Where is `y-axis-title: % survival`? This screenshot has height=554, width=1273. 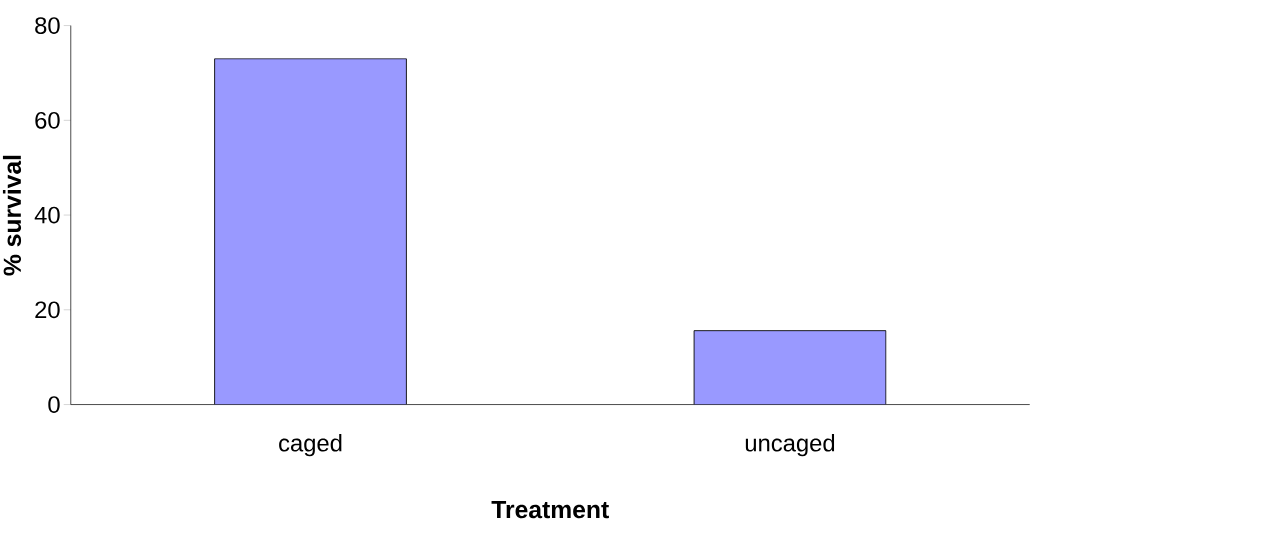 y-axis-title: % survival is located at coordinates (12, 216).